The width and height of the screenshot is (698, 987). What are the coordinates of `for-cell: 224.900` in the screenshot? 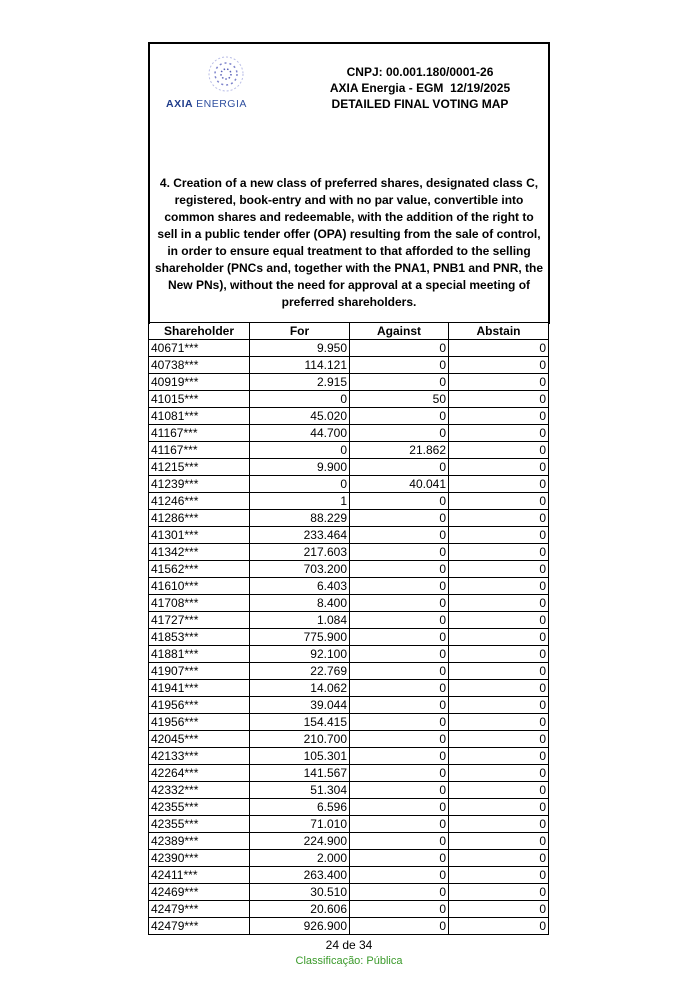 It's located at (299, 841).